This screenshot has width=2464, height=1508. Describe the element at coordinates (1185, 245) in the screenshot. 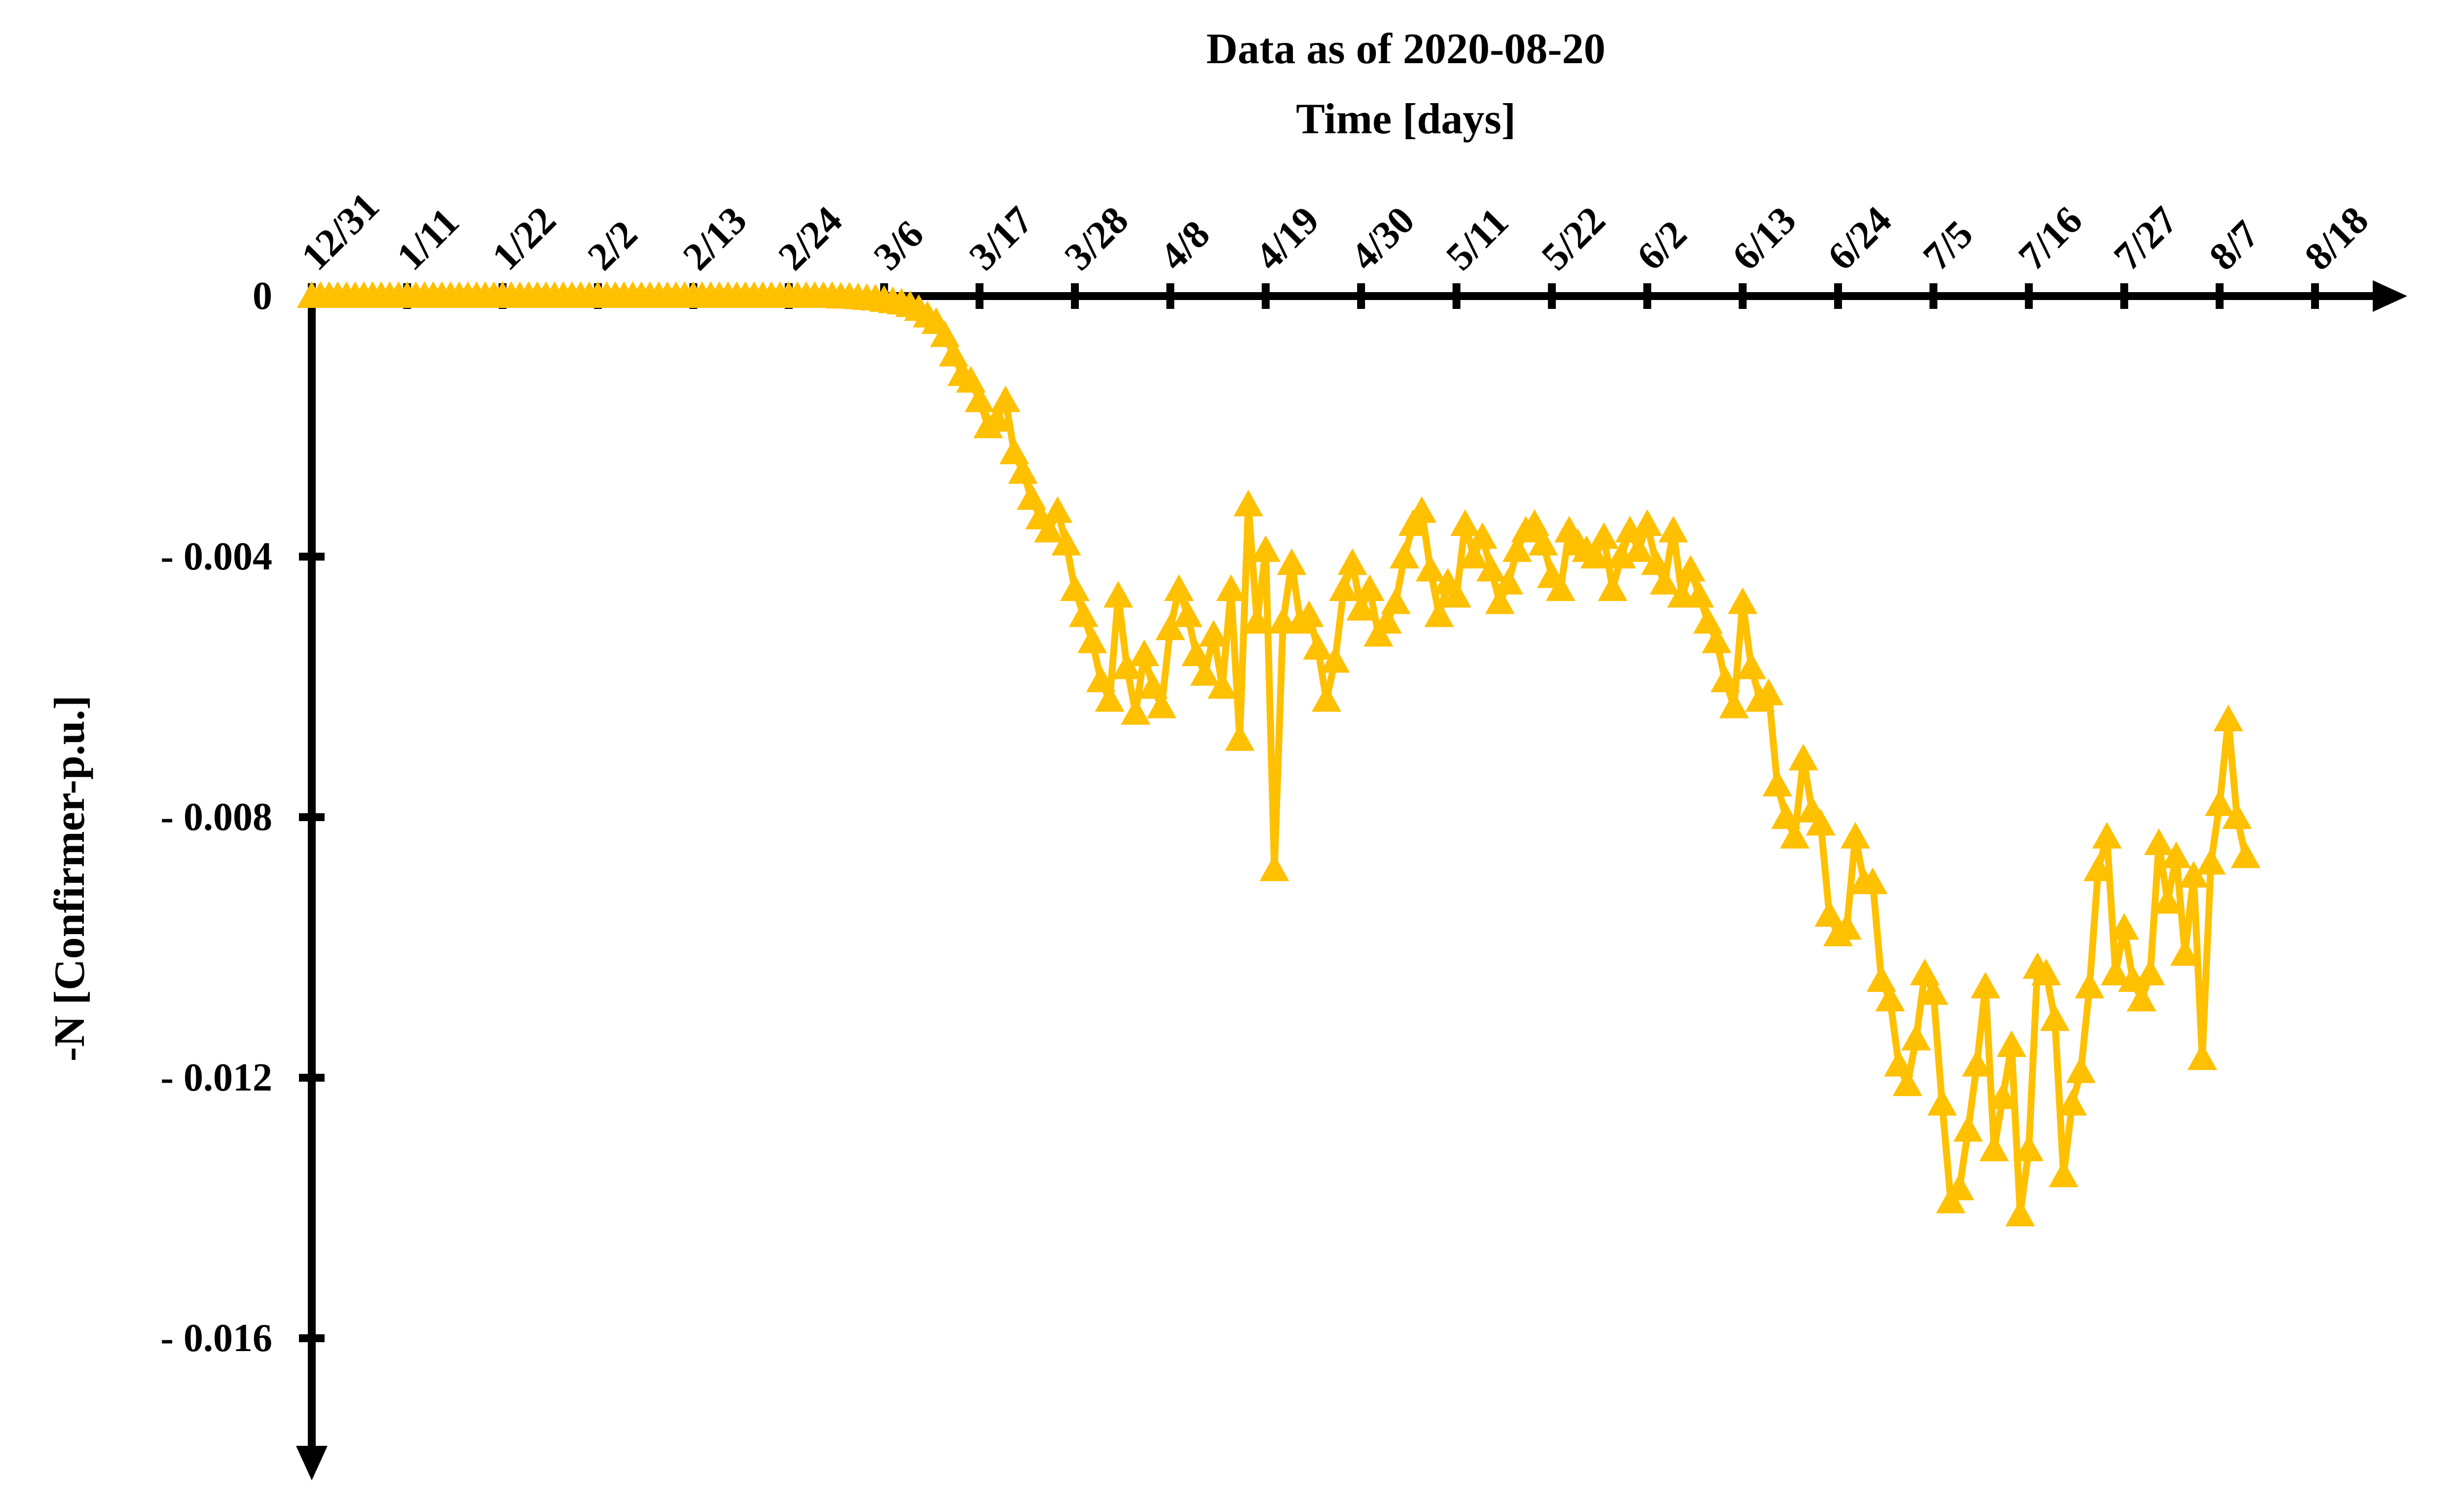

I see `x-tick-label: 4/8` at that location.